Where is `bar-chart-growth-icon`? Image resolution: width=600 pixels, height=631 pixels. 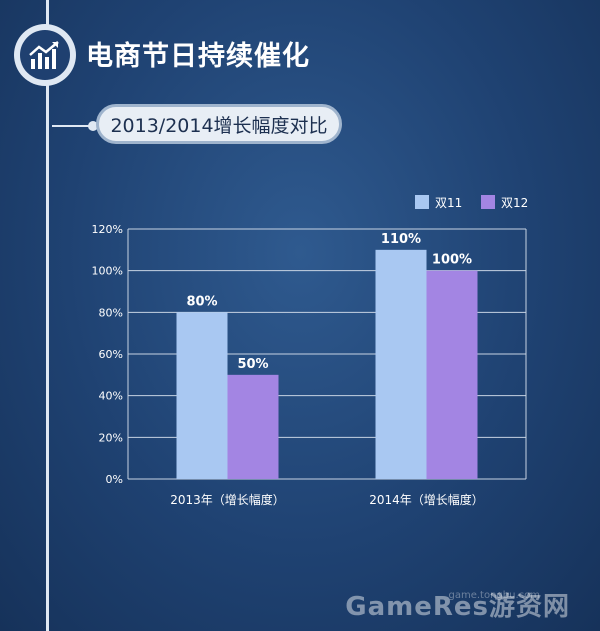
bar-chart-growth-icon is located at coordinates (45, 55).